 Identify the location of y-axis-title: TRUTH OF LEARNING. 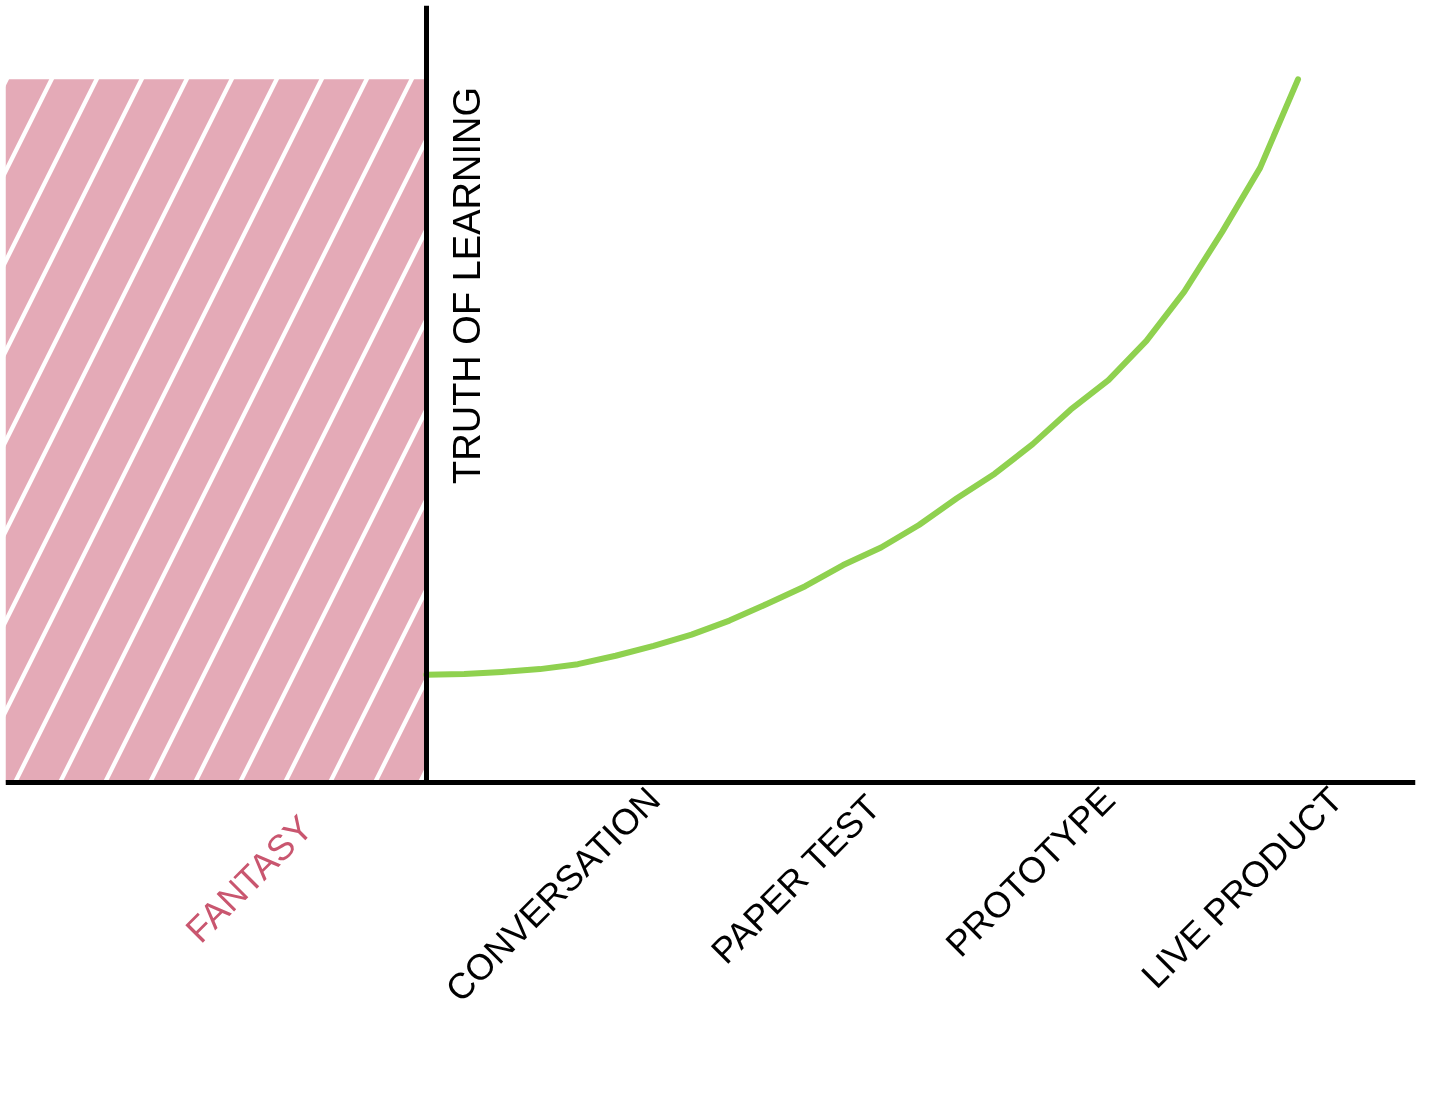
(467, 285).